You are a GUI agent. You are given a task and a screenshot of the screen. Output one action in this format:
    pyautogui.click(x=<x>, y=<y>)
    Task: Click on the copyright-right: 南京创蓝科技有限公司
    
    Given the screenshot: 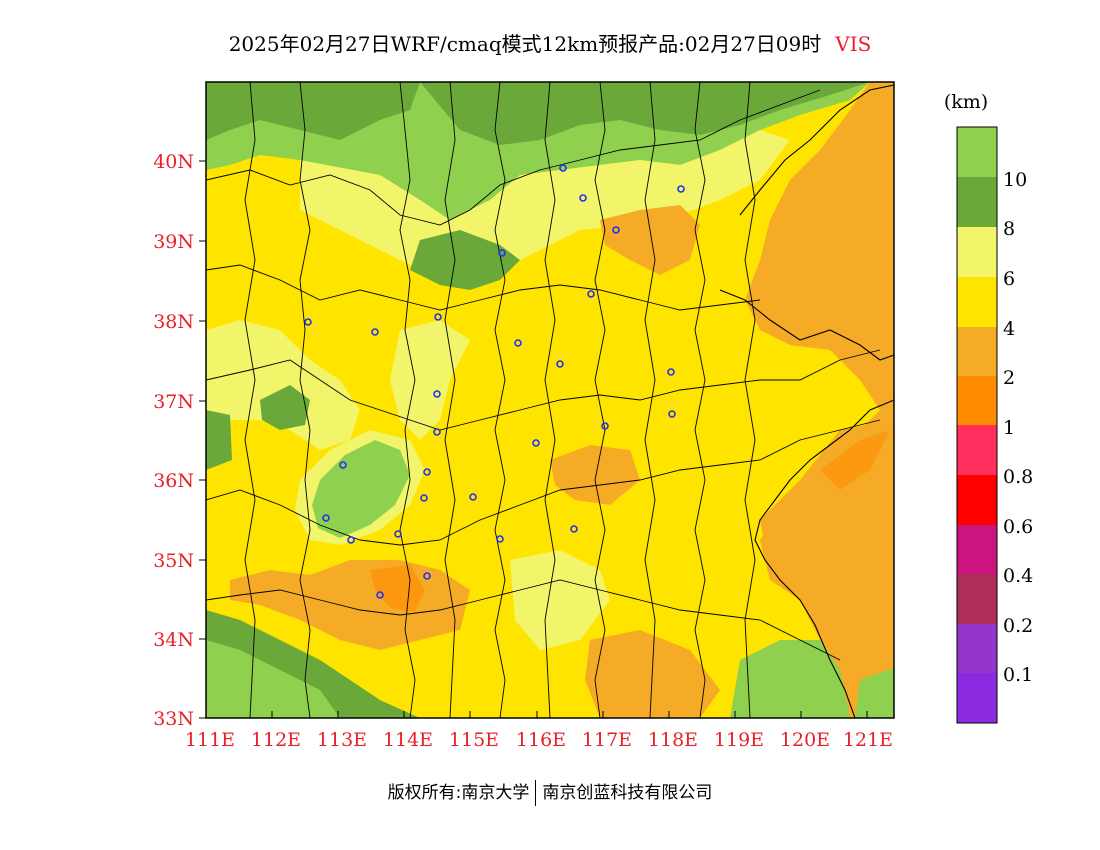 What is the action you would take?
    pyautogui.click(x=627, y=793)
    